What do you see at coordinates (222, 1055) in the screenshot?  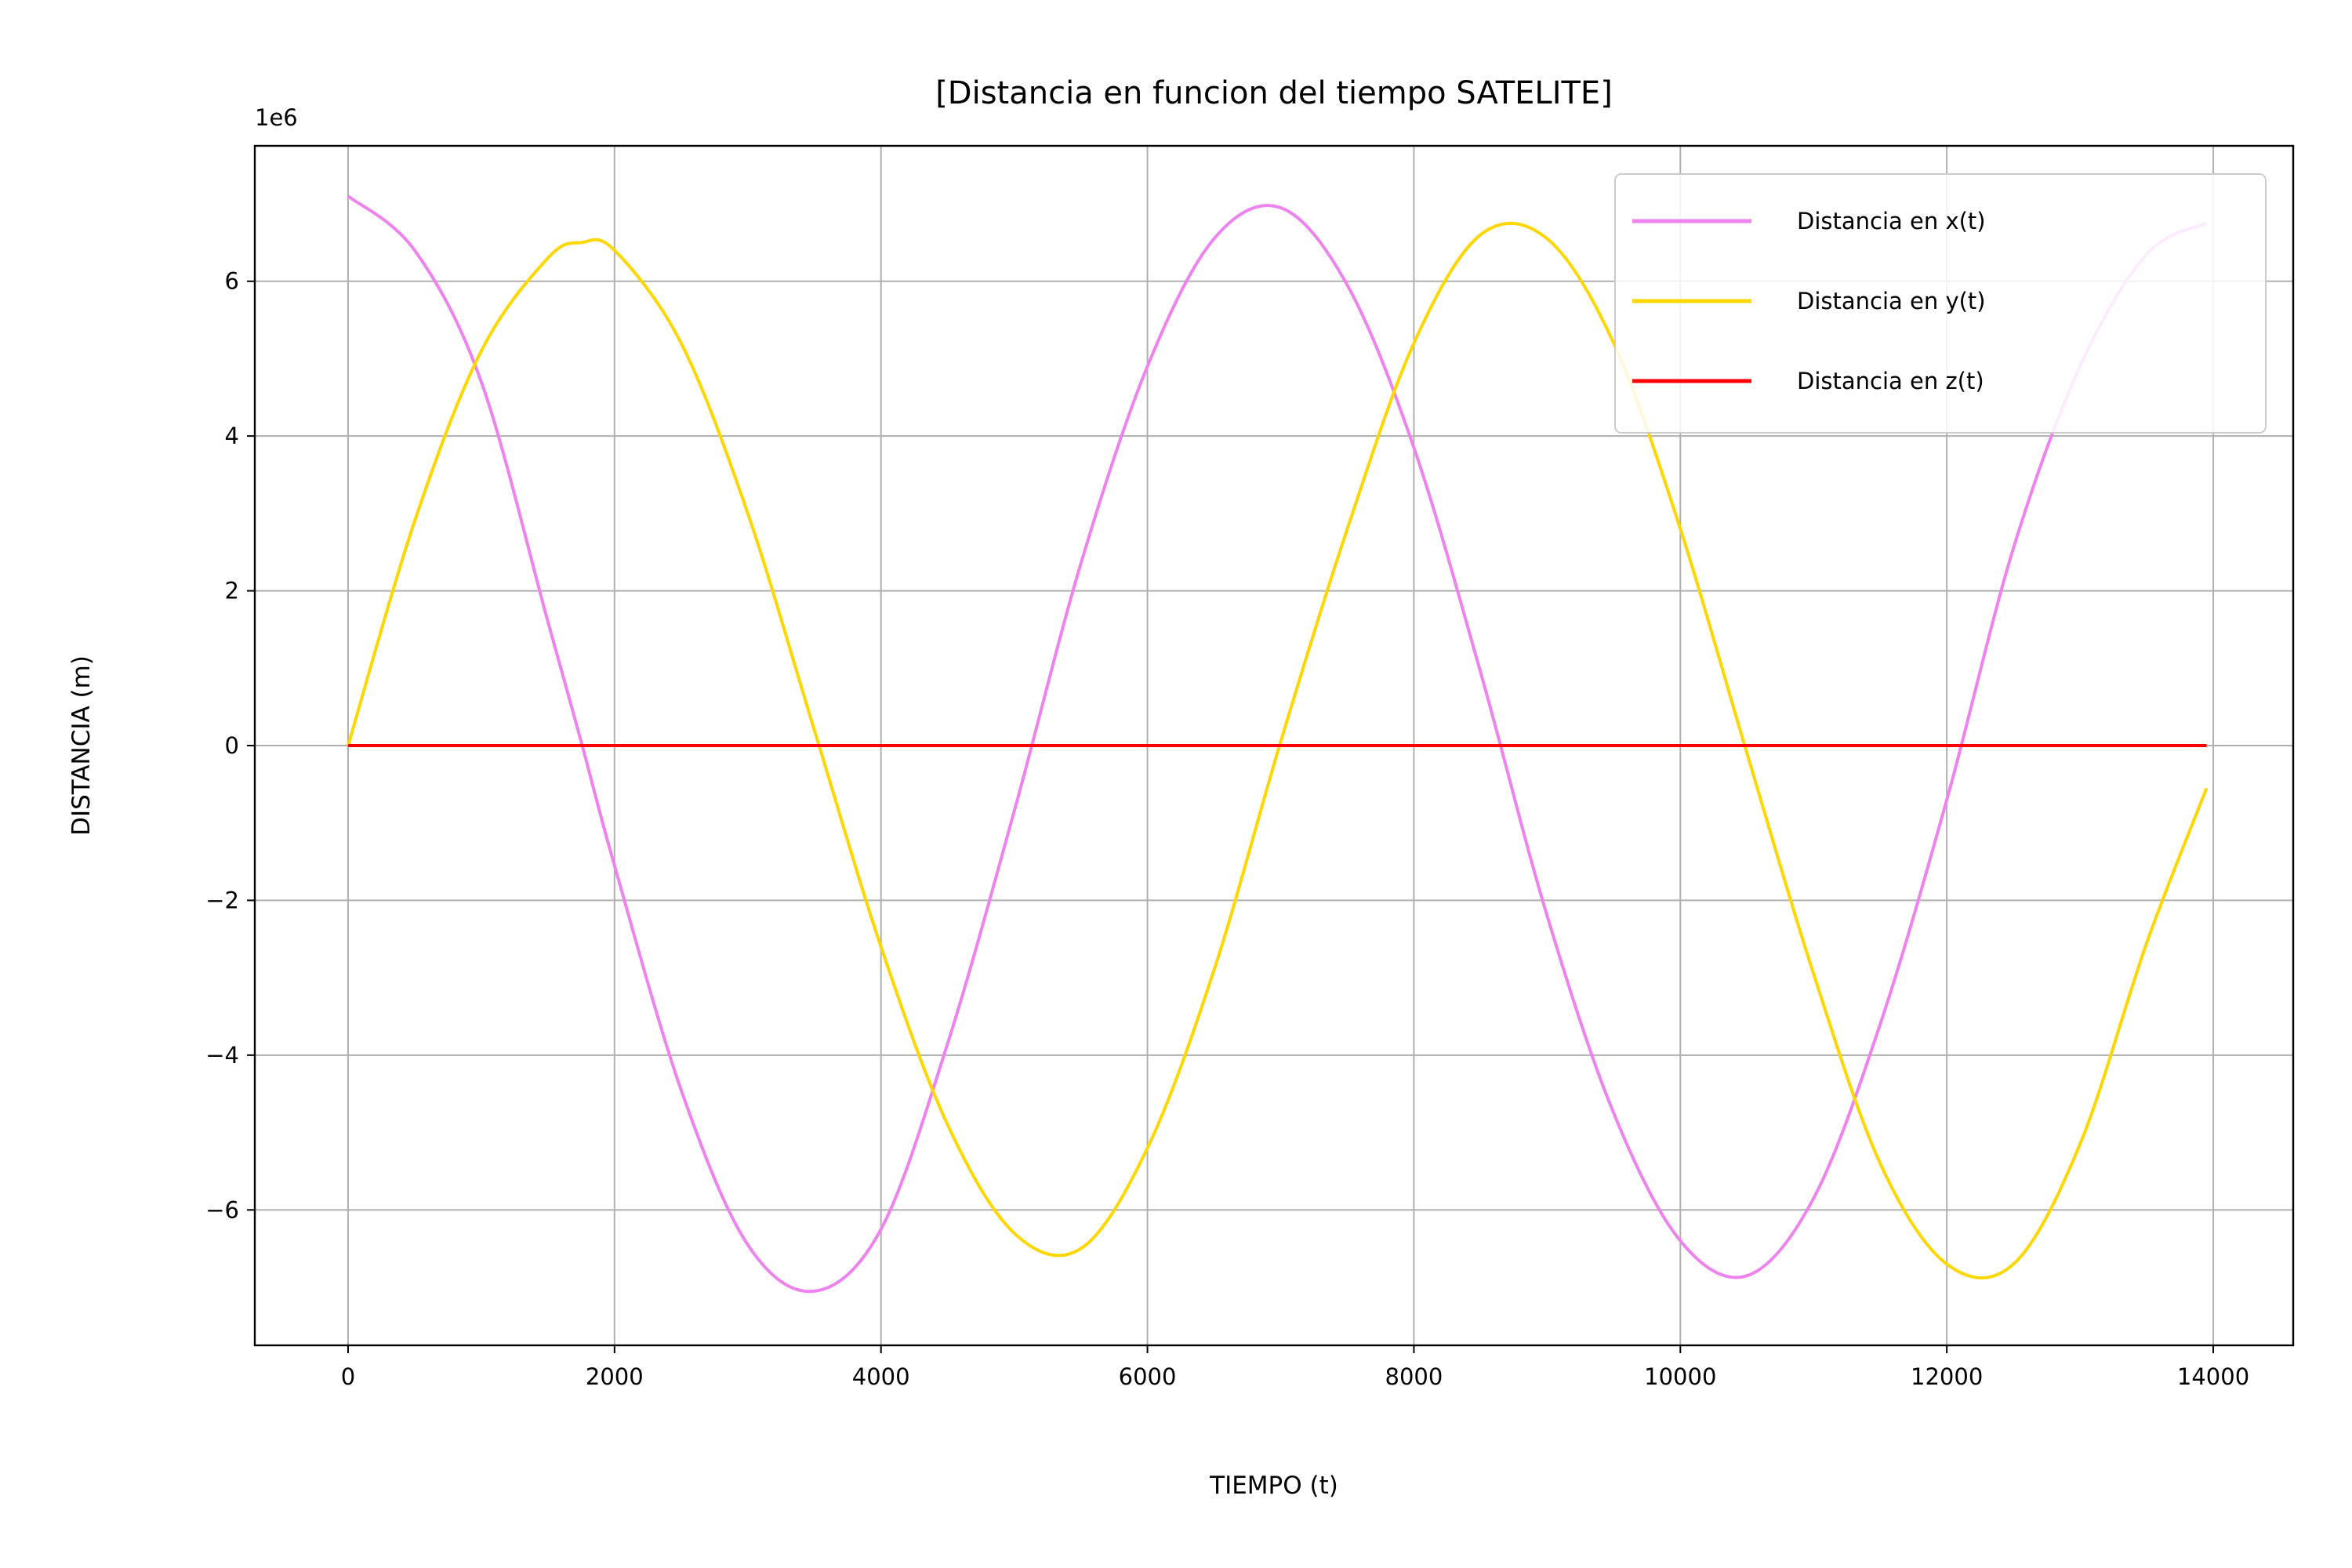 I see `y-tick-label: −4` at bounding box center [222, 1055].